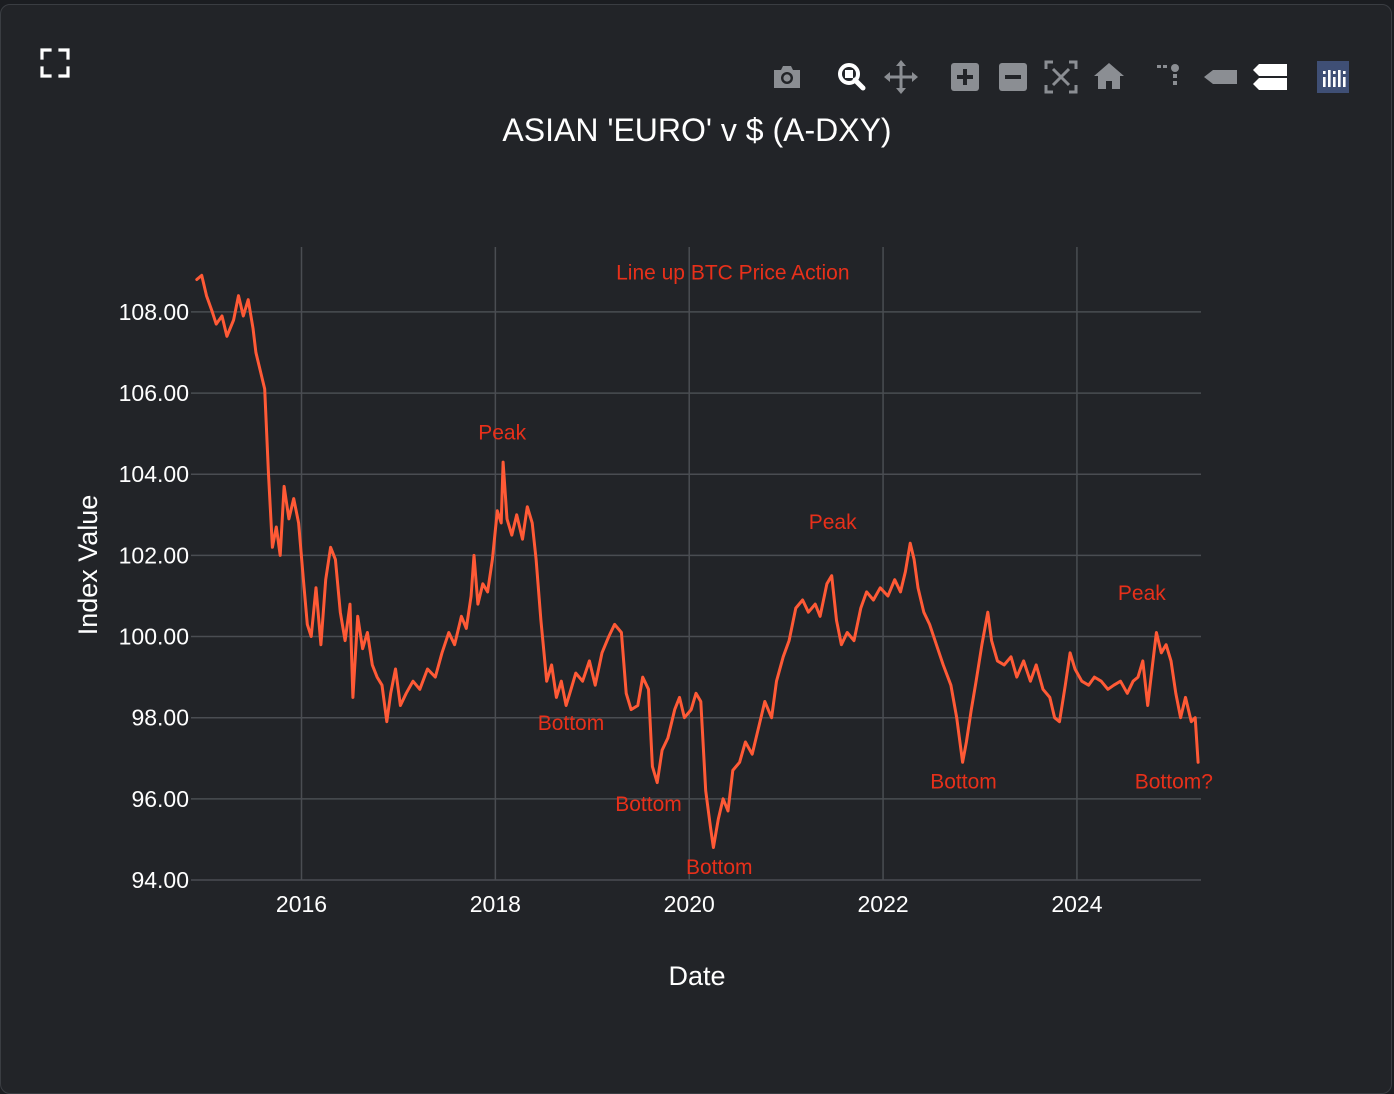 This screenshot has width=1394, height=1094. Describe the element at coordinates (696, 77) in the screenshot. I see `chart-modebar` at that location.